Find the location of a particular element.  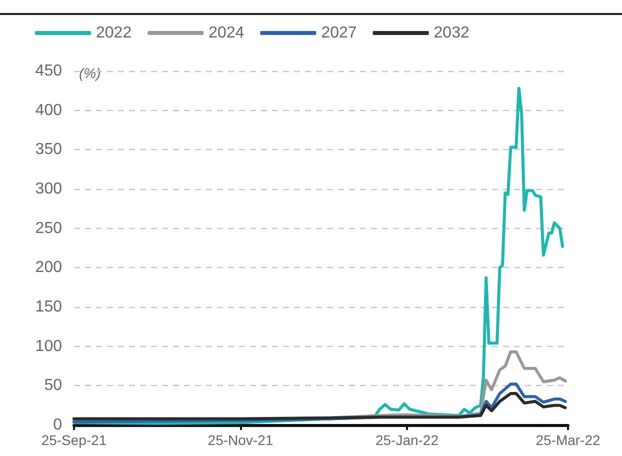

y-tick-label: 450 is located at coordinates (48, 71).